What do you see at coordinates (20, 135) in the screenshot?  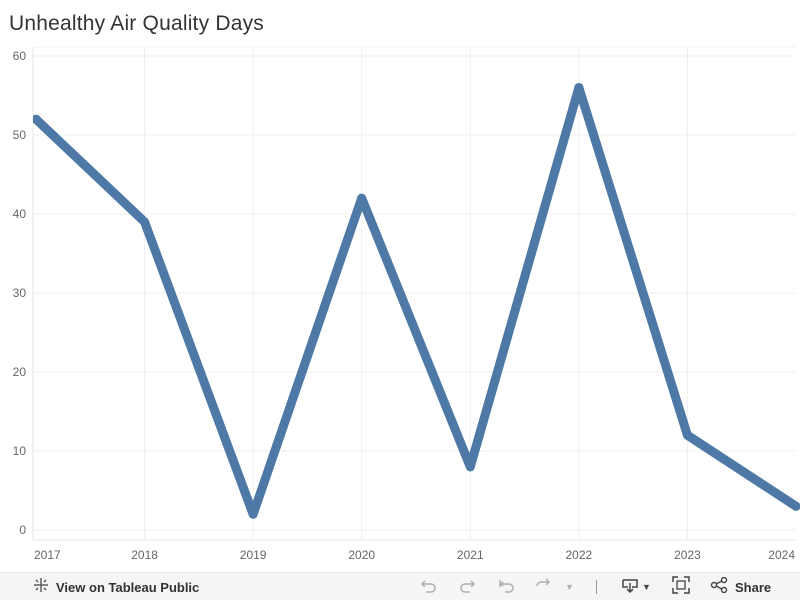 I see `y-tick-label: 50` at bounding box center [20, 135].